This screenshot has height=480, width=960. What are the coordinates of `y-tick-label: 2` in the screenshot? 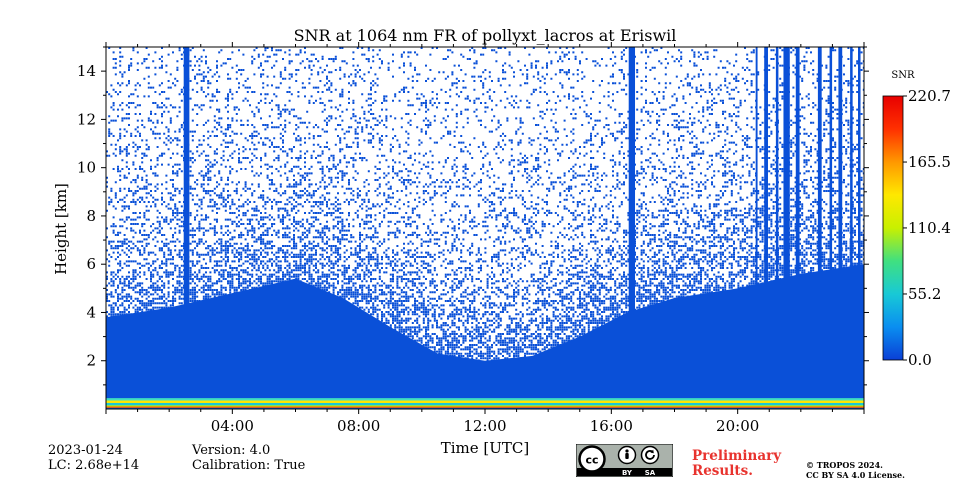 It's located at (91, 361).